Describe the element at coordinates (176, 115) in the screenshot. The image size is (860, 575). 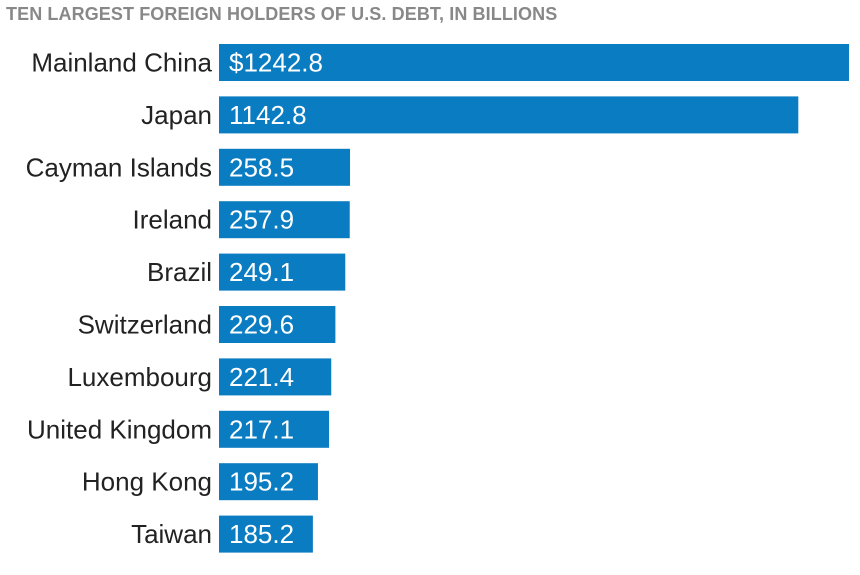
I see `category-label-1: Japan` at that location.